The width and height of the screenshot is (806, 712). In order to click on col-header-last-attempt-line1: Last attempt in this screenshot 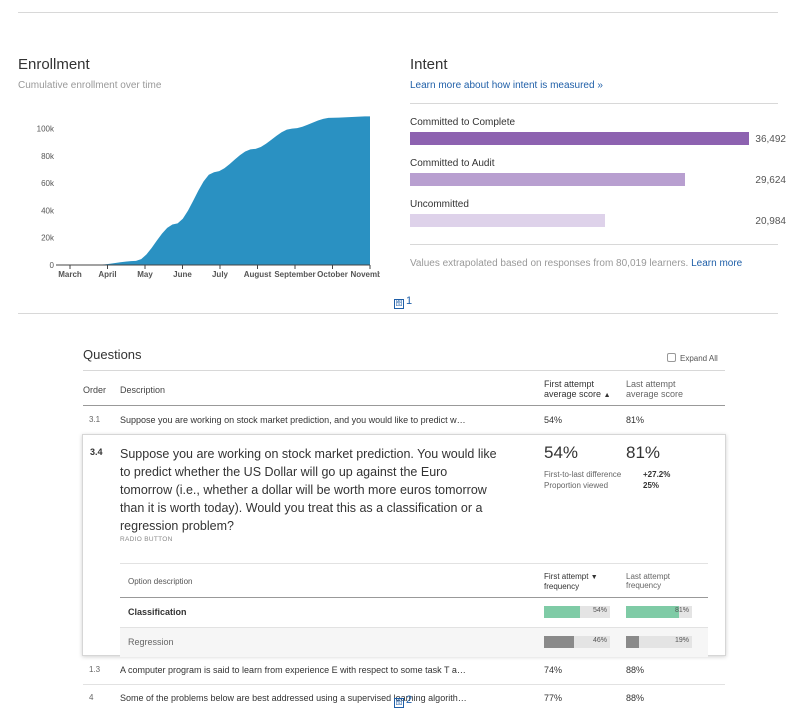, I will do `click(651, 384)`.